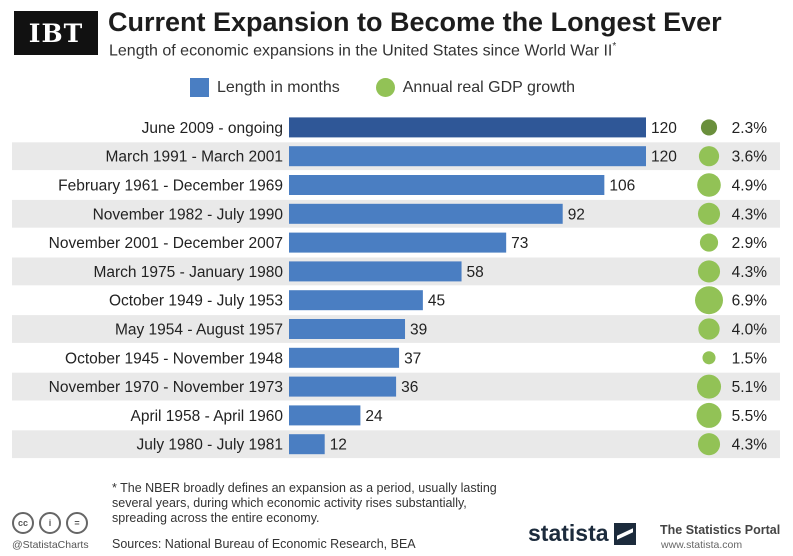 This screenshot has height=556, width=793. Describe the element at coordinates (750, 330) in the screenshot. I see `gdp-value-label: 4.0%` at that location.